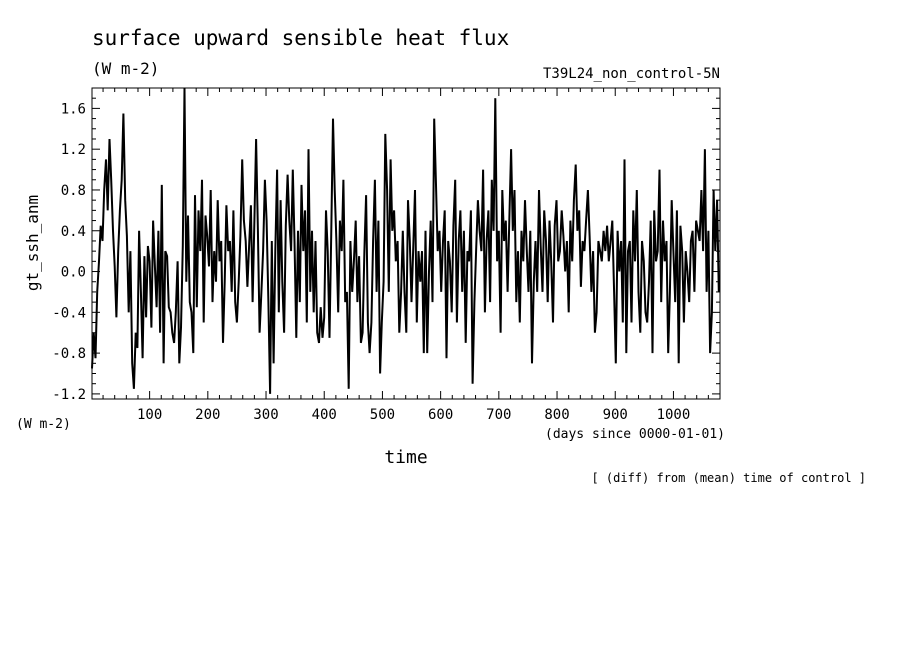  I want to click on chart-title: surface upward sensible heat flux, so click(300, 38).